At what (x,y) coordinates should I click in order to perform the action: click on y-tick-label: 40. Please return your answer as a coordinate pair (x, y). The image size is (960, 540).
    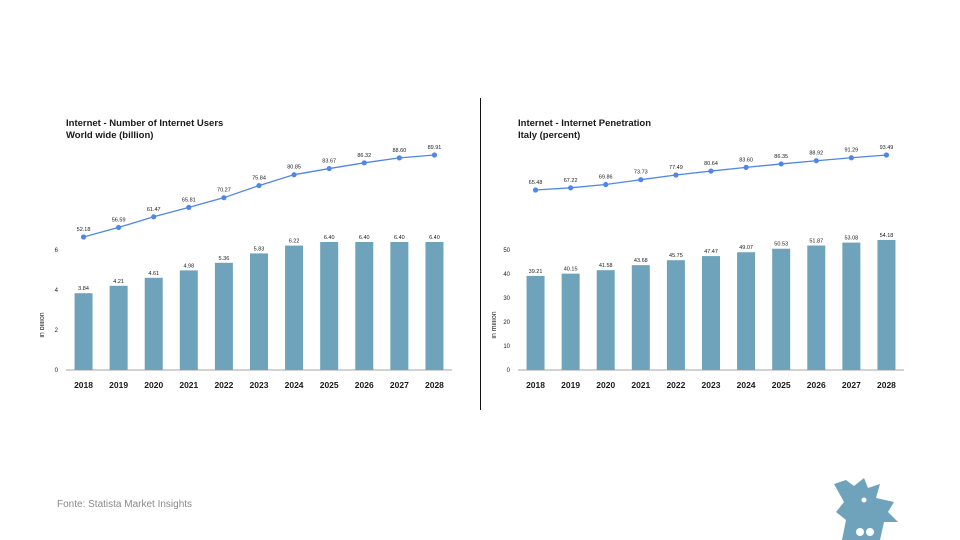
    Looking at the image, I should click on (506, 275).